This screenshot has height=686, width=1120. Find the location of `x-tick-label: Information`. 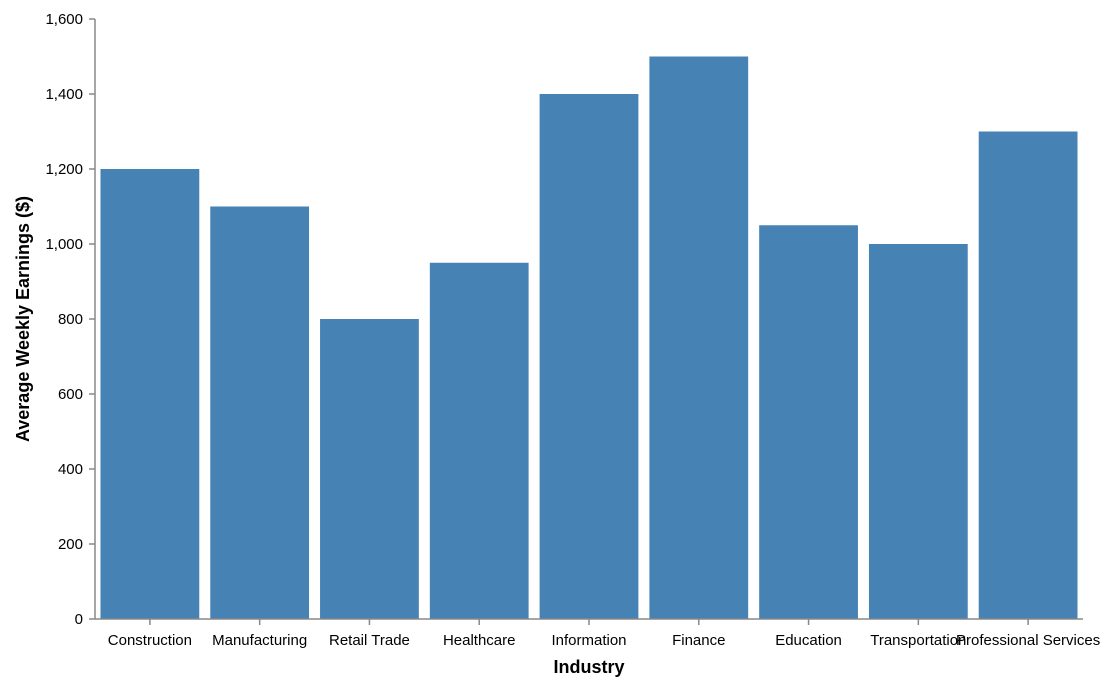

x-tick-label: Information is located at coordinates (588, 640).